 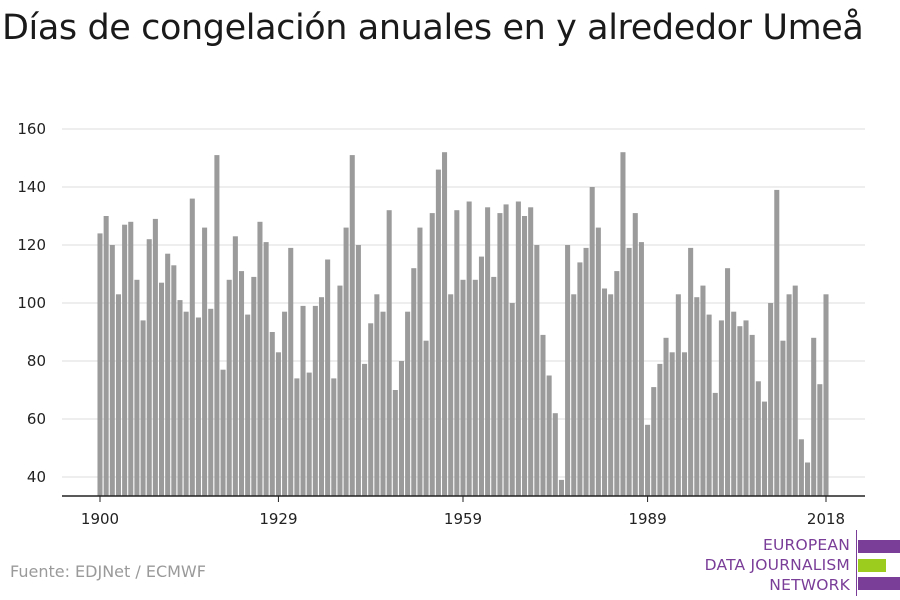 What do you see at coordinates (820, 440) in the screenshot?
I see `bar-2017` at bounding box center [820, 440].